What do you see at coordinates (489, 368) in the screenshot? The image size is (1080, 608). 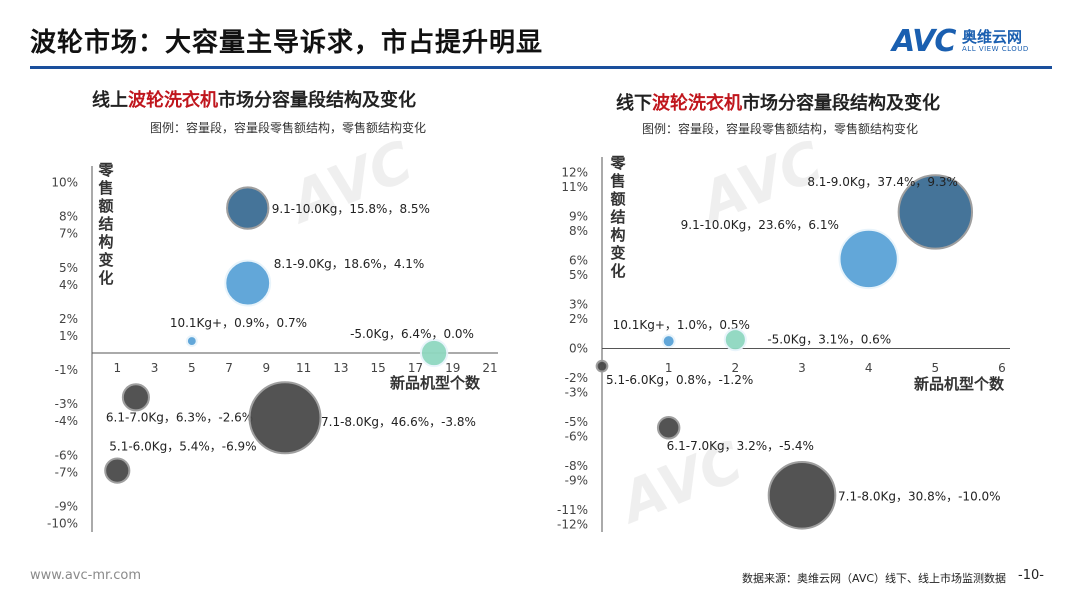 I see `x-tick-label: 21` at bounding box center [489, 368].